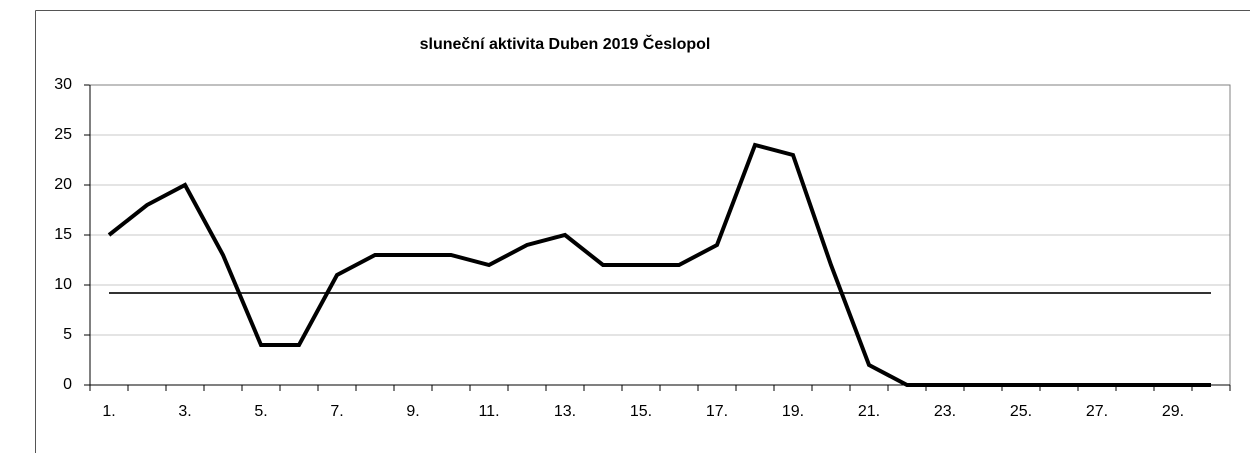 The image size is (1250, 453). What do you see at coordinates (945, 411) in the screenshot?
I see `x-tick-label: 23.` at bounding box center [945, 411].